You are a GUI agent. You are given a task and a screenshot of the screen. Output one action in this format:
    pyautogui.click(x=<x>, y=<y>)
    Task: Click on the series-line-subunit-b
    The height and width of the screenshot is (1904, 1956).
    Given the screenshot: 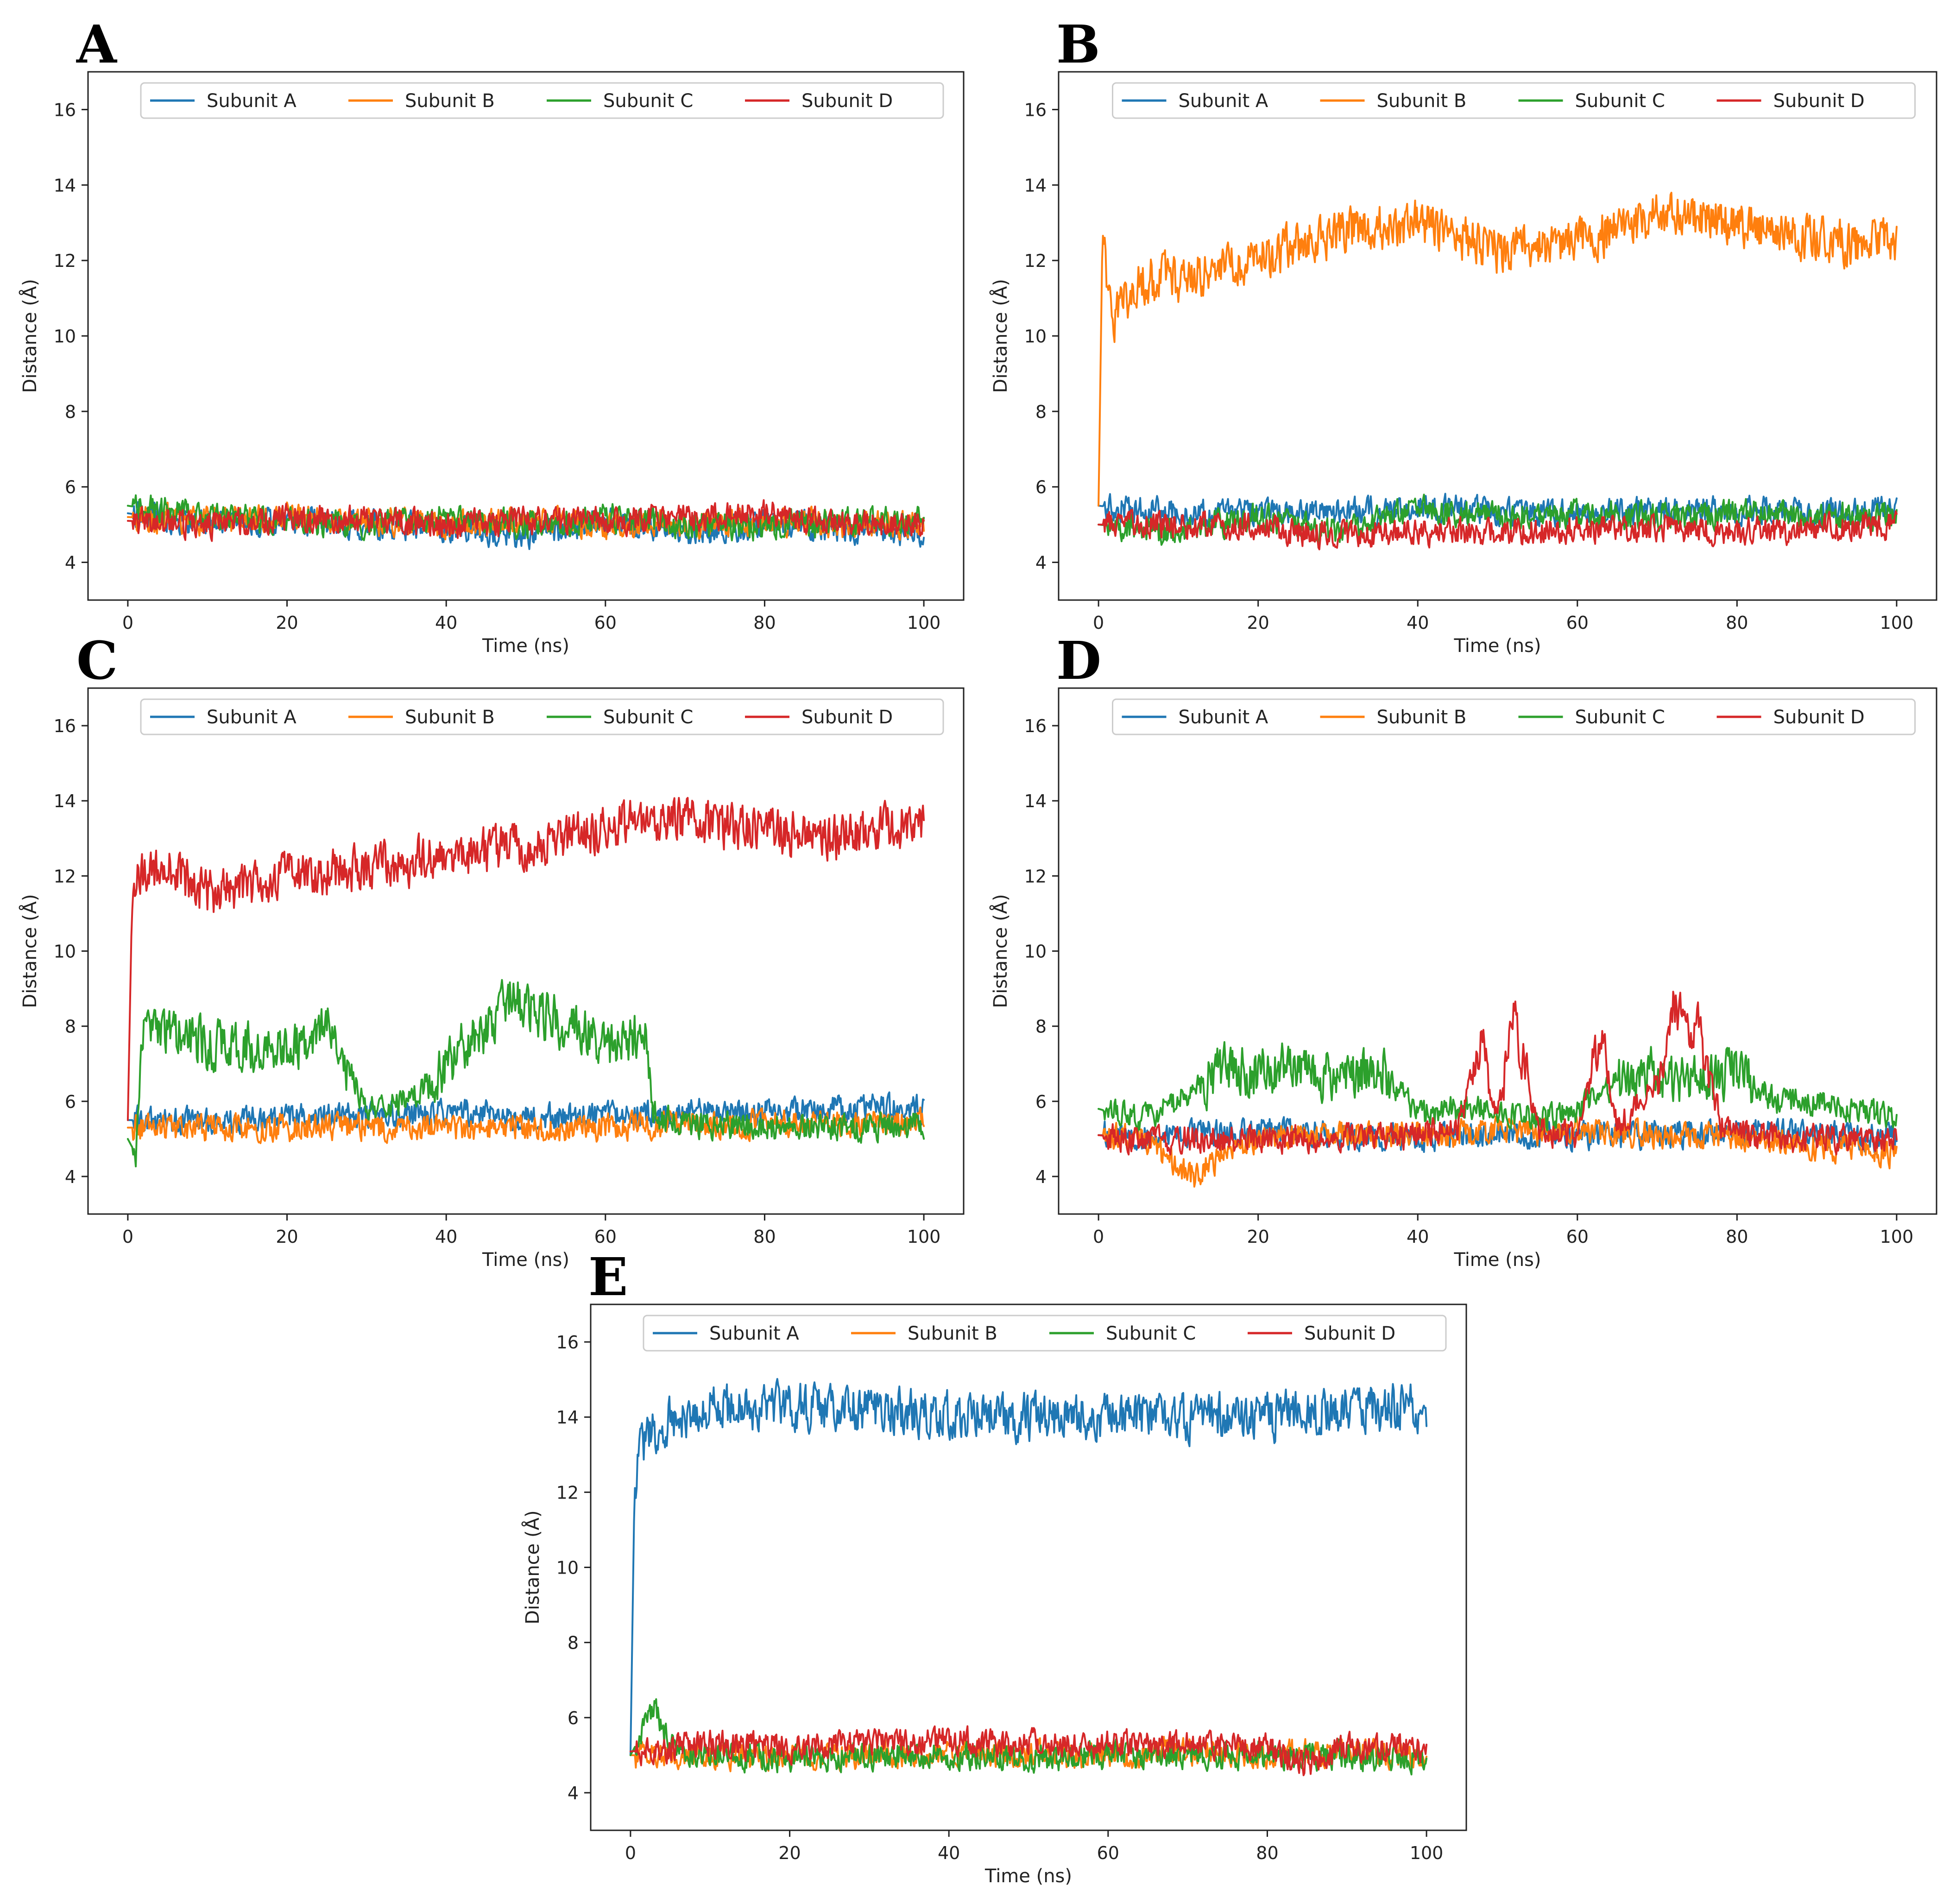 What is the action you would take?
    pyautogui.click(x=1498, y=349)
    